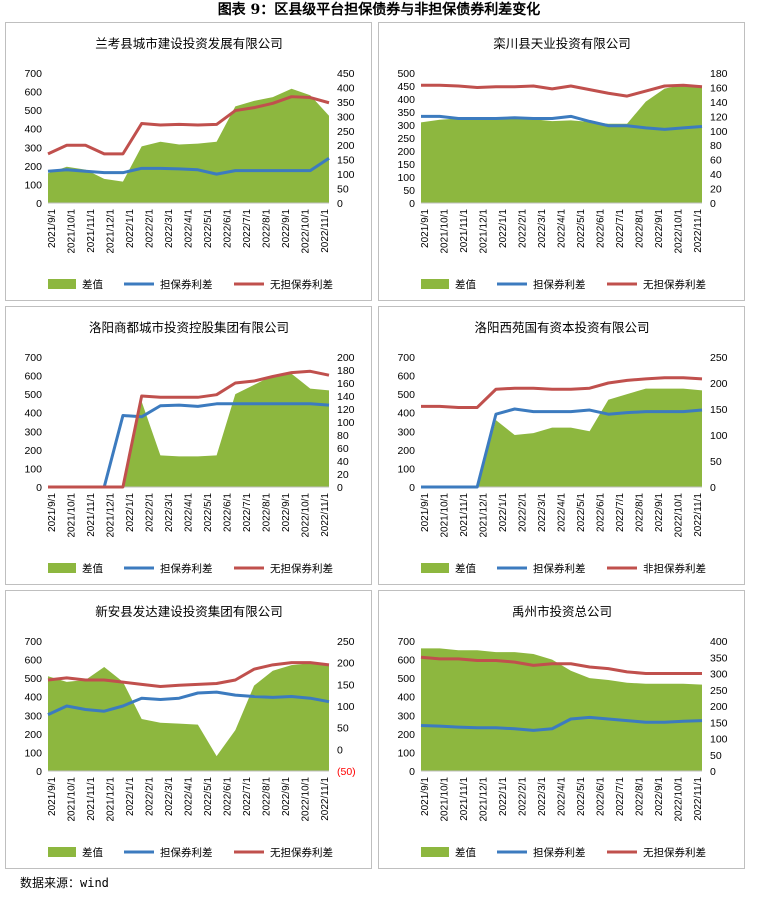 This screenshot has height=902, width=758. Describe the element at coordinates (189, 796) in the screenshot. I see `x-axis-tick-label: 2022/4/1` at that location.